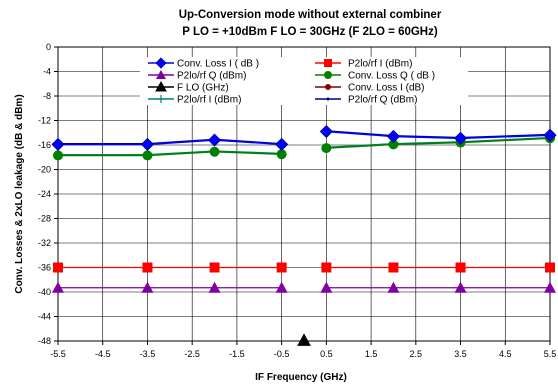 This screenshot has height=392, width=558. Describe the element at coordinates (44, 145) in the screenshot. I see `y-tick-label: -16` at that location.